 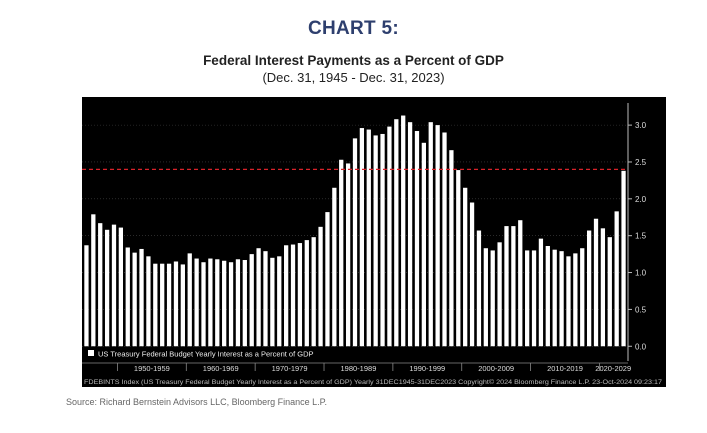 I want to click on y-tick-label: 0.0, so click(x=641, y=346).